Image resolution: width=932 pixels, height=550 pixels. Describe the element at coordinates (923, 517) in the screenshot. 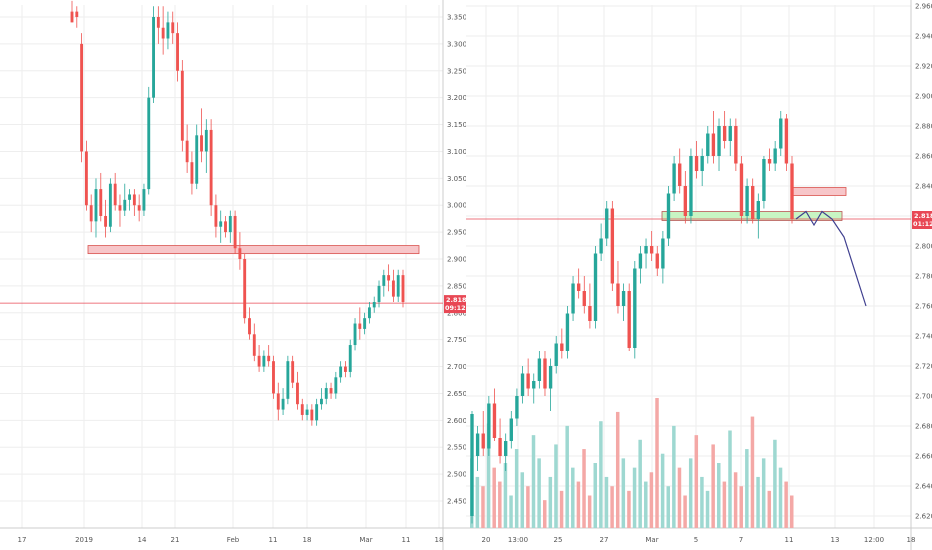

I see `y-tick-label: 2.620` at that location.